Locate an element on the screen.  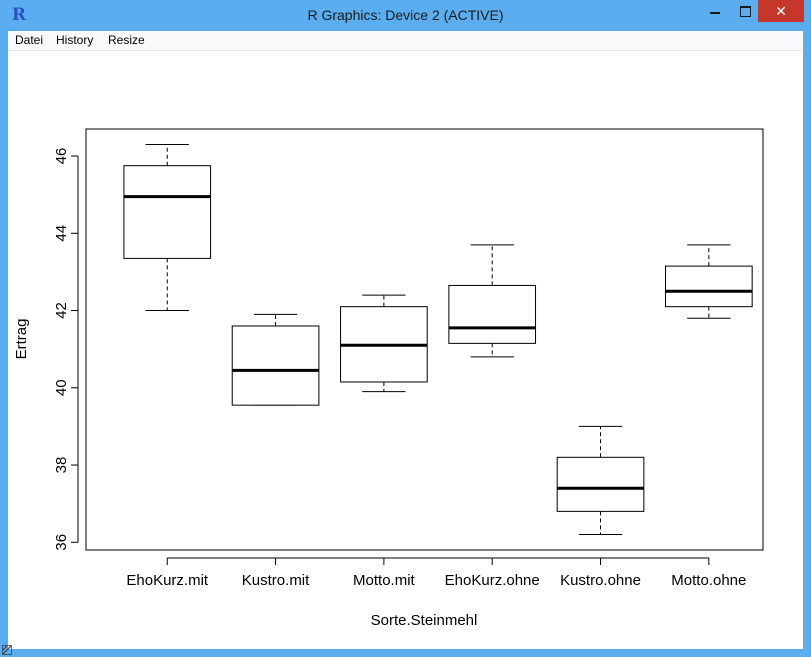
y-tick-label: 36 is located at coordinates (61, 542).